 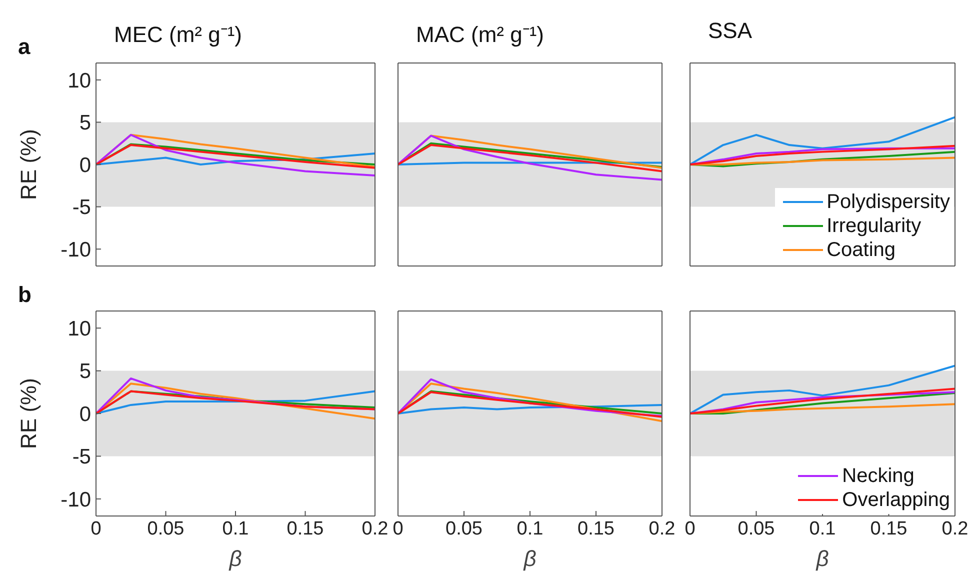 I want to click on legend-label: Coating, so click(x=861, y=250).